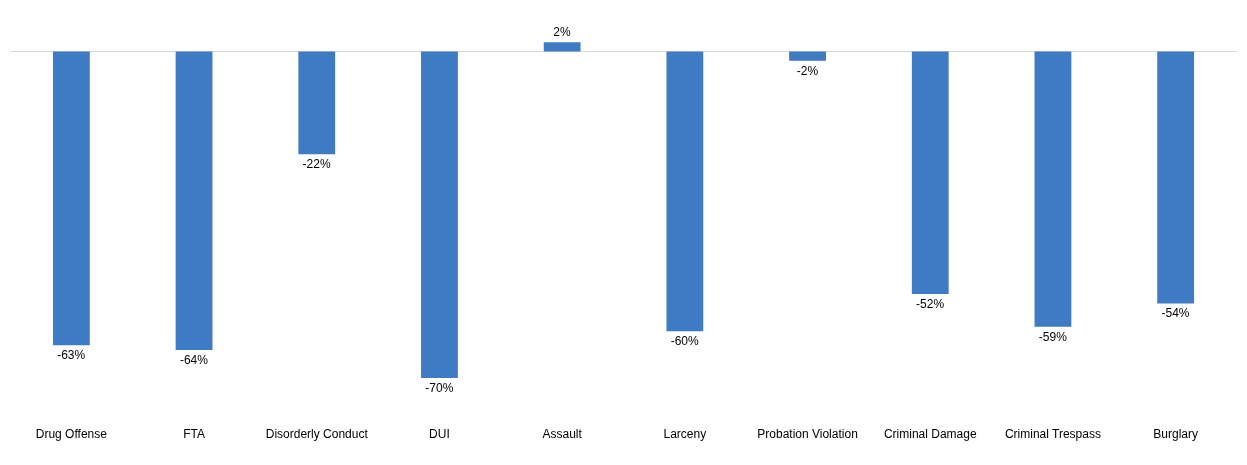 The image size is (1247, 465). I want to click on x-tick-label: Criminal Trespass, so click(1052, 434).